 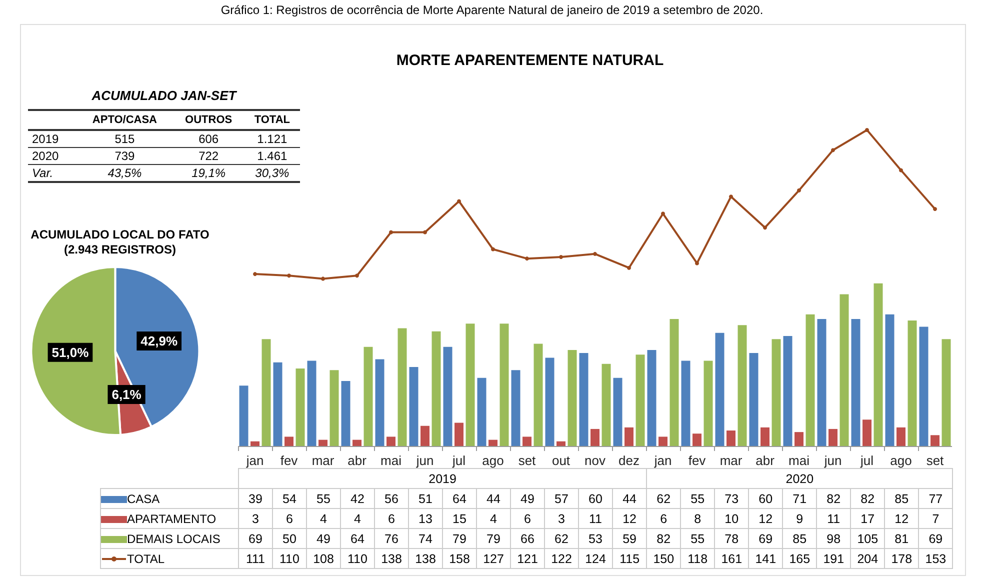 What do you see at coordinates (425, 498) in the screenshot?
I see `data-label: 51` at bounding box center [425, 498].